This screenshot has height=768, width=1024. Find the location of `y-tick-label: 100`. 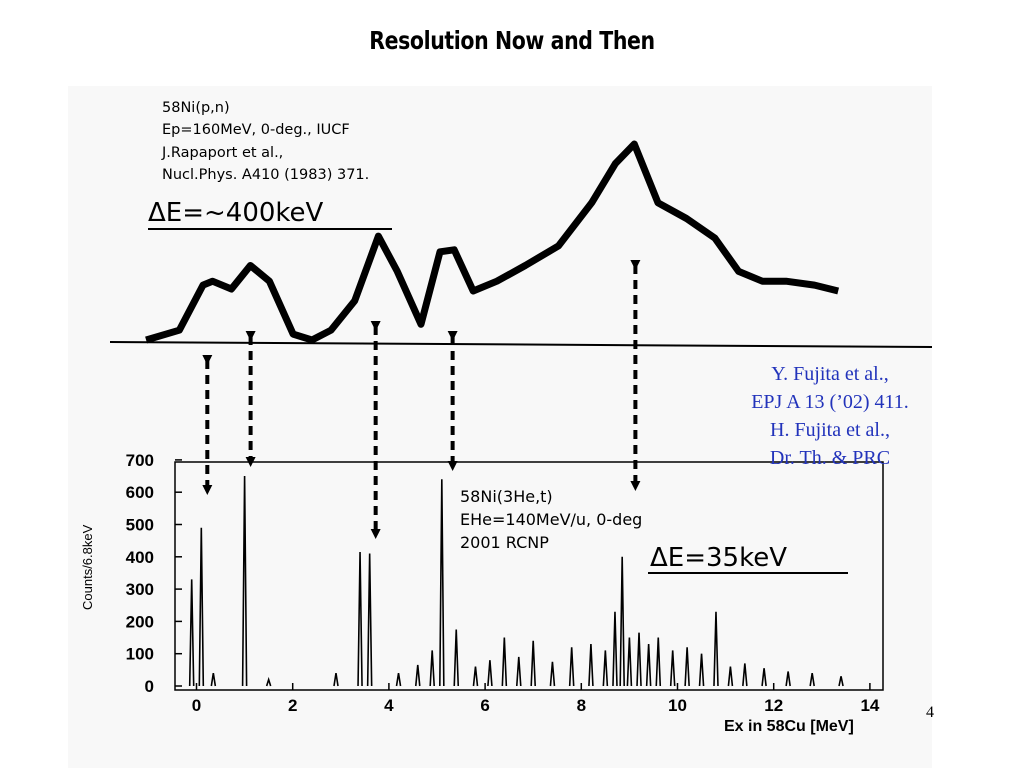

y-tick-label: 100 is located at coordinates (140, 654).